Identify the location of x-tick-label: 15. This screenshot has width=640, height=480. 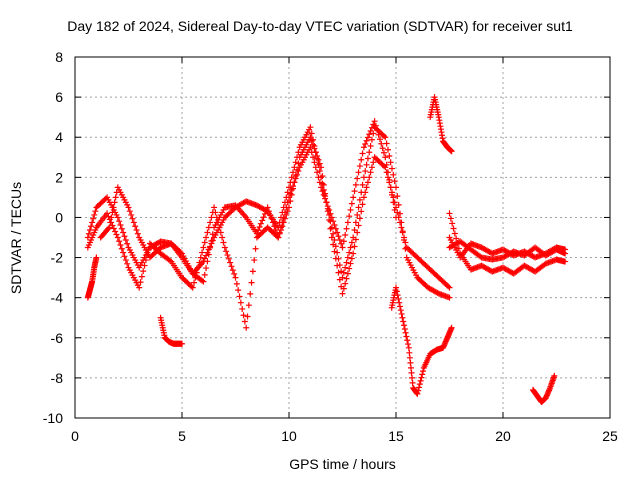
(396, 436).